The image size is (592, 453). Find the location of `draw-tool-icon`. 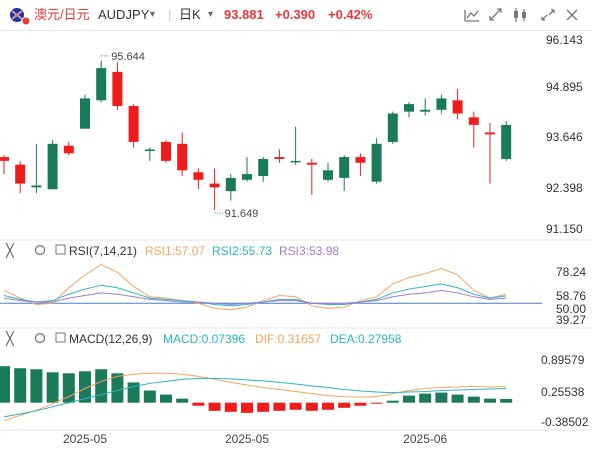

draw-tool-icon is located at coordinates (496, 15).